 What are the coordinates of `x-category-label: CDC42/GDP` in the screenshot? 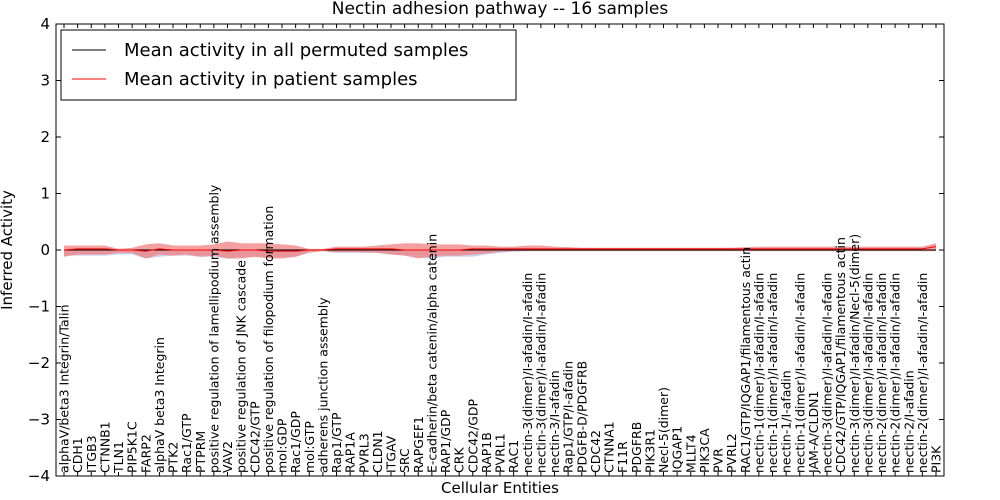 It's located at (472, 435).